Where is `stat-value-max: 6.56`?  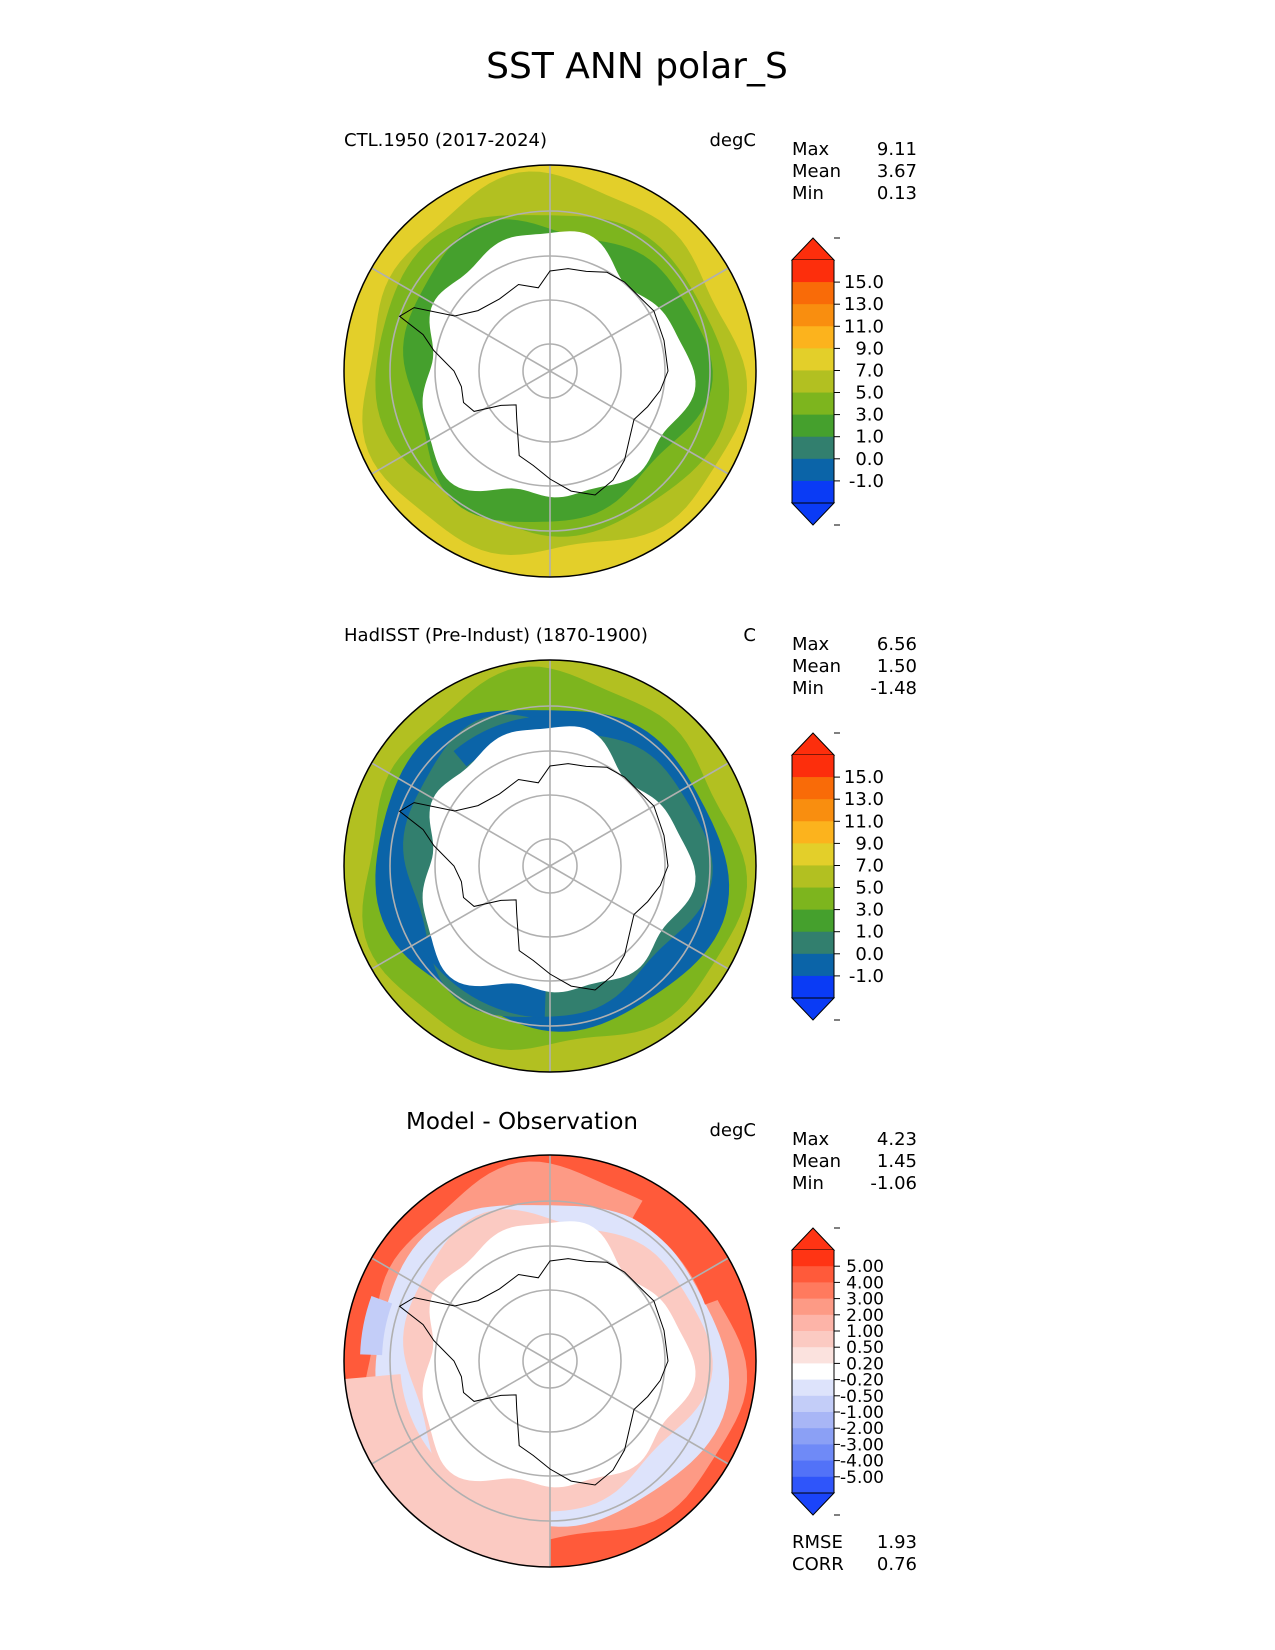 stat-value-max: 6.56 is located at coordinates (897, 644).